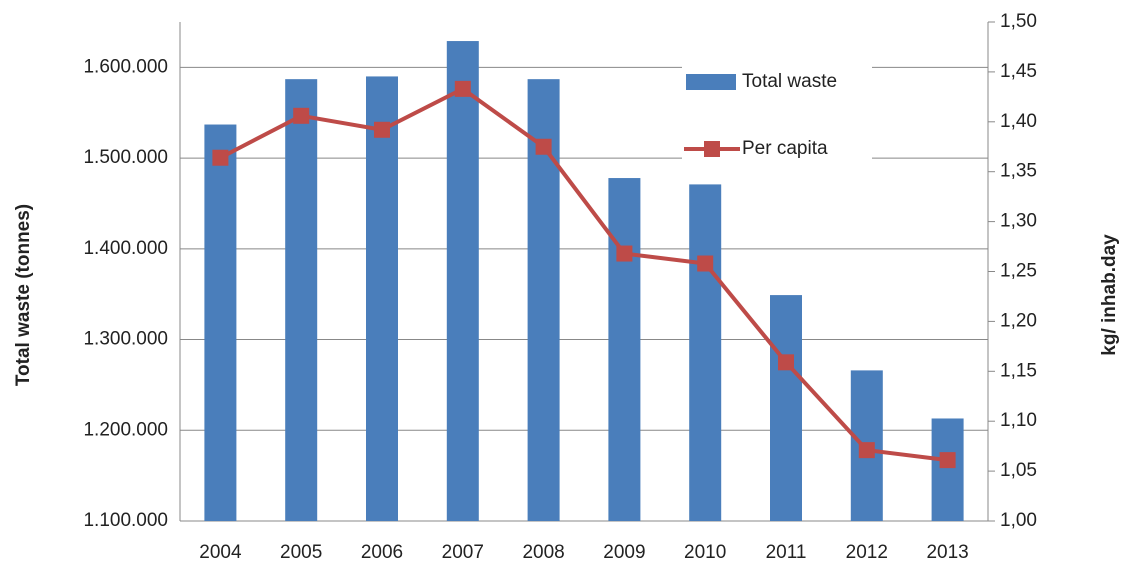  I want to click on y2-tick-label: 1,35, so click(1018, 171).